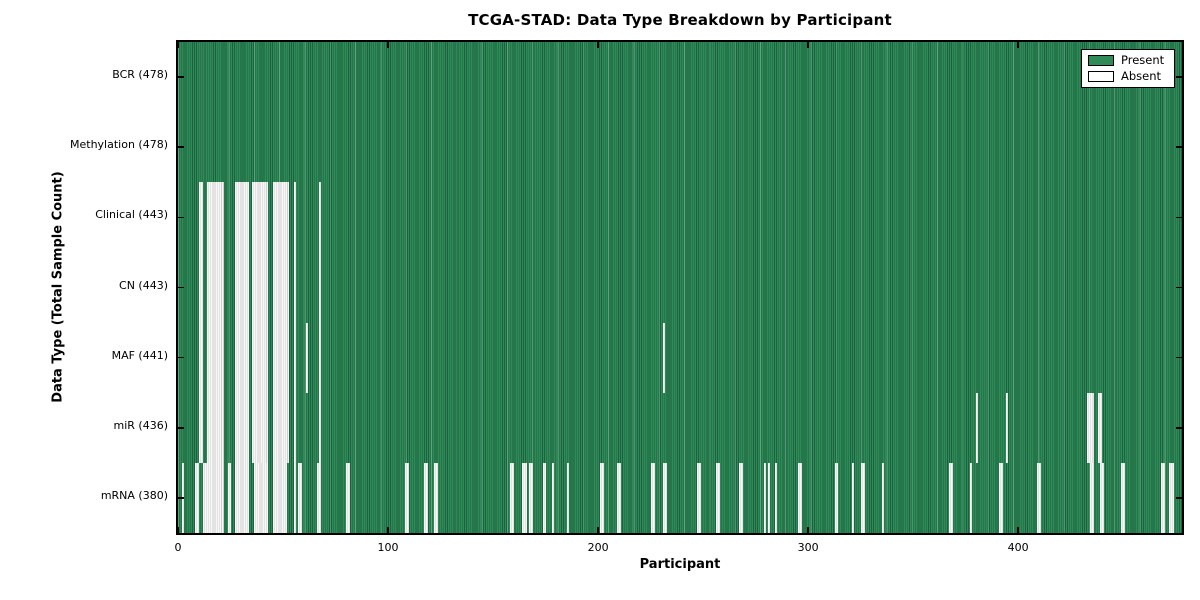  Describe the element at coordinates (808, 547) in the screenshot. I see `x-tick-label-300: 300` at that location.